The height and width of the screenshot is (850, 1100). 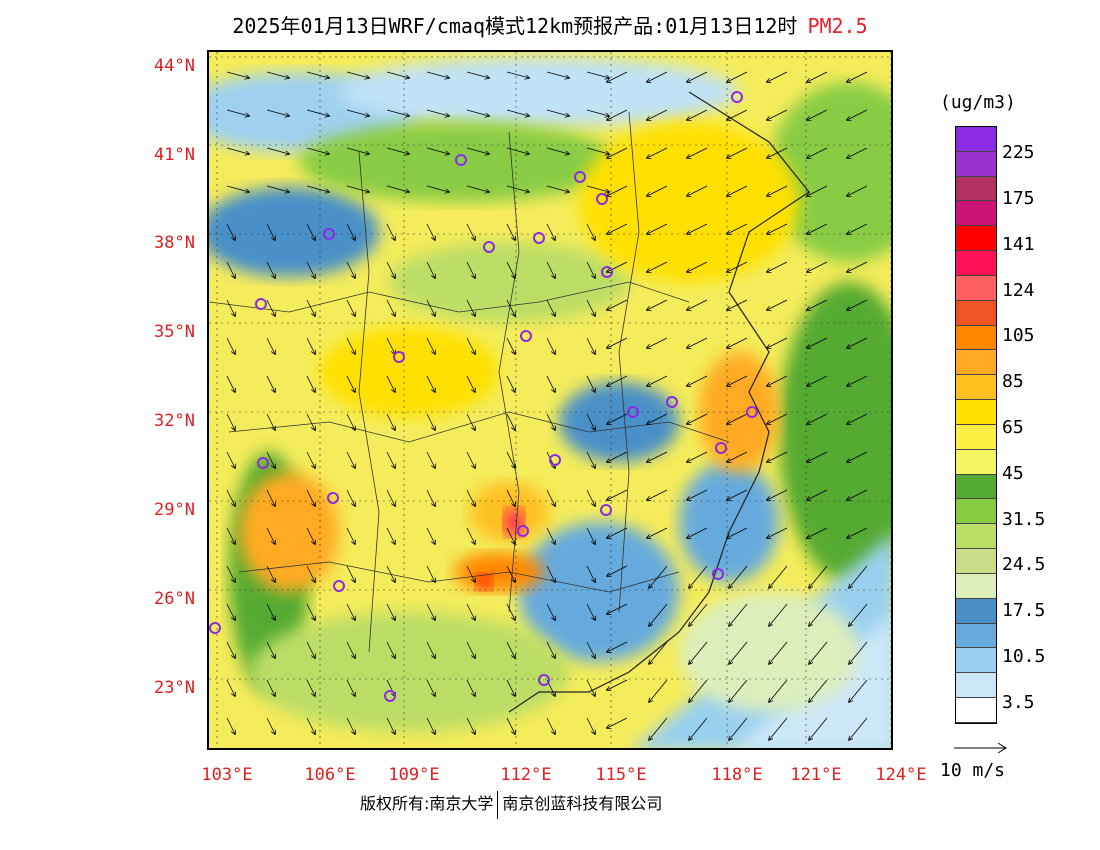 I want to click on legend-label: 85, so click(x=1013, y=381).